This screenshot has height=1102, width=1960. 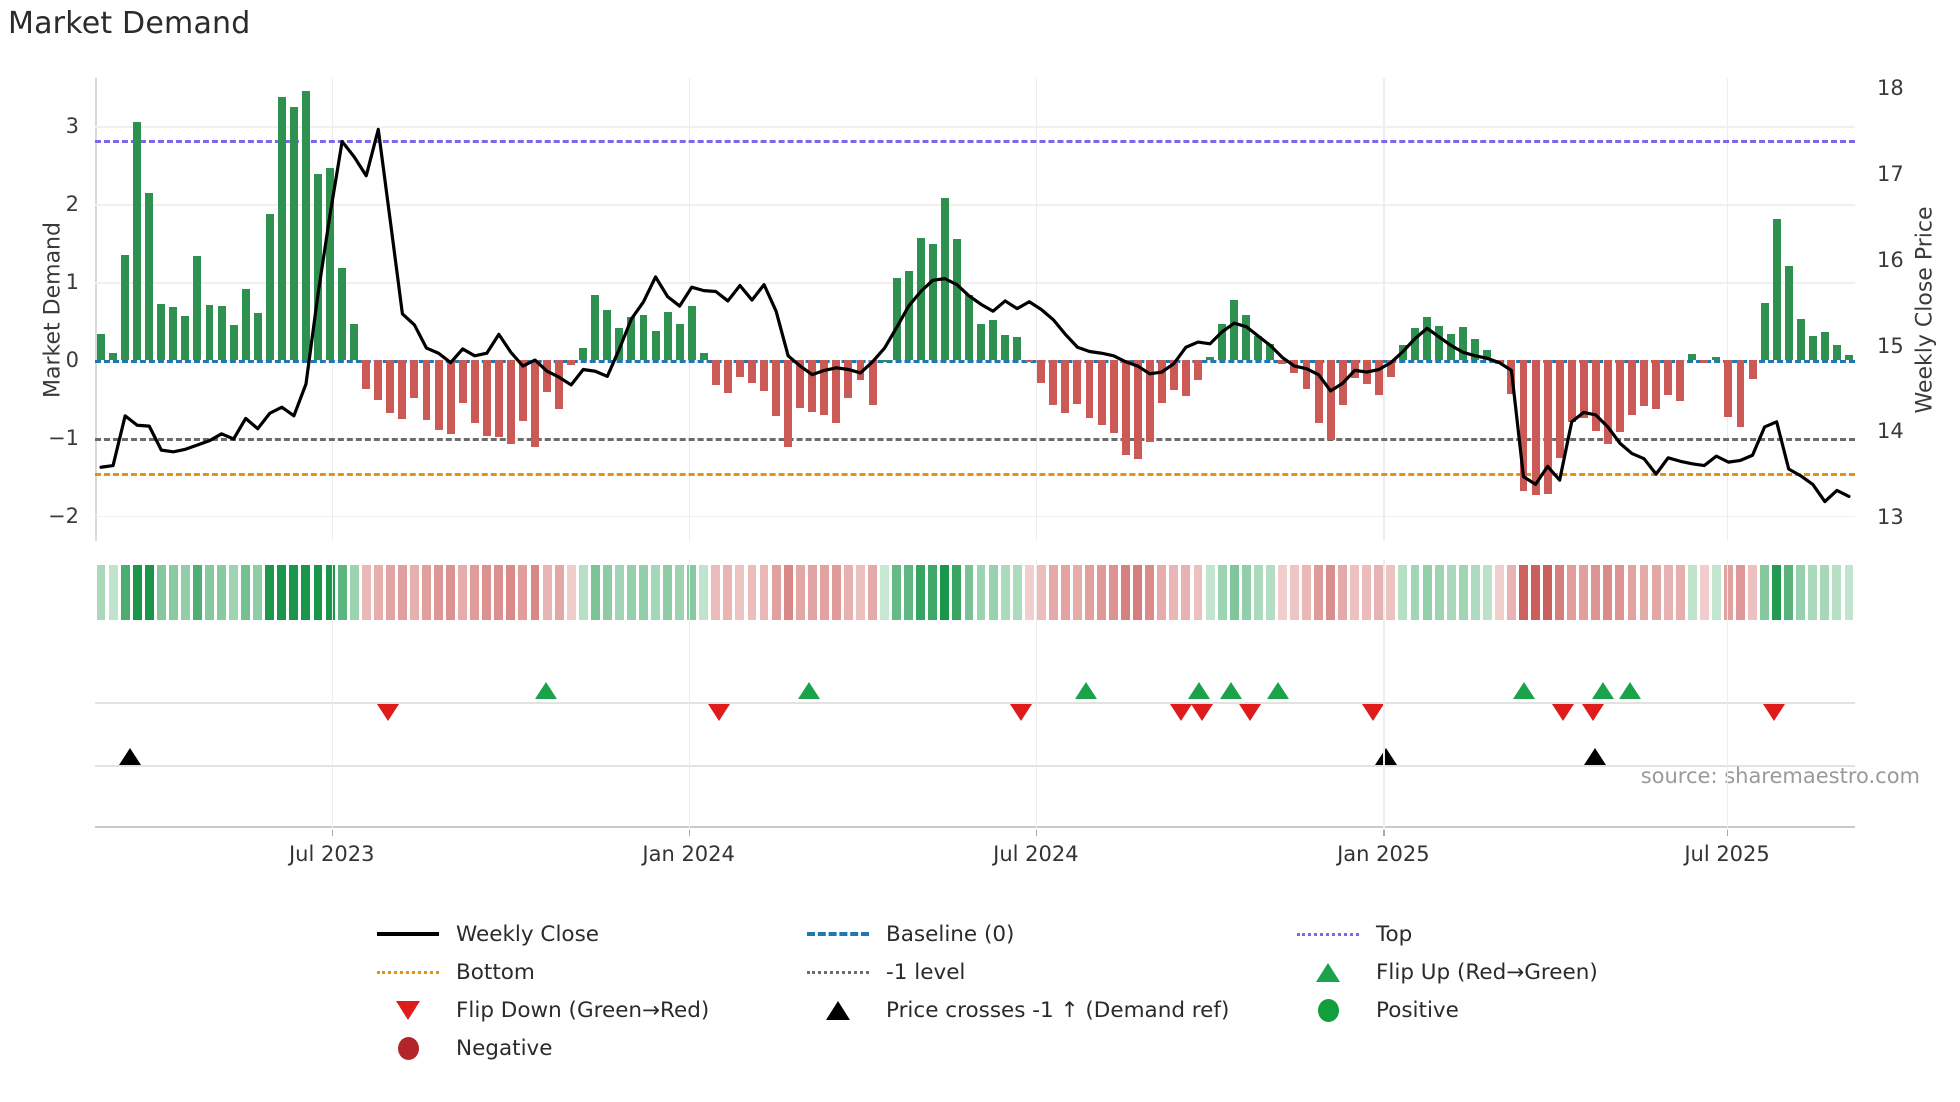 I want to click on right-axis-tick-label: 14, so click(x=1890, y=431).